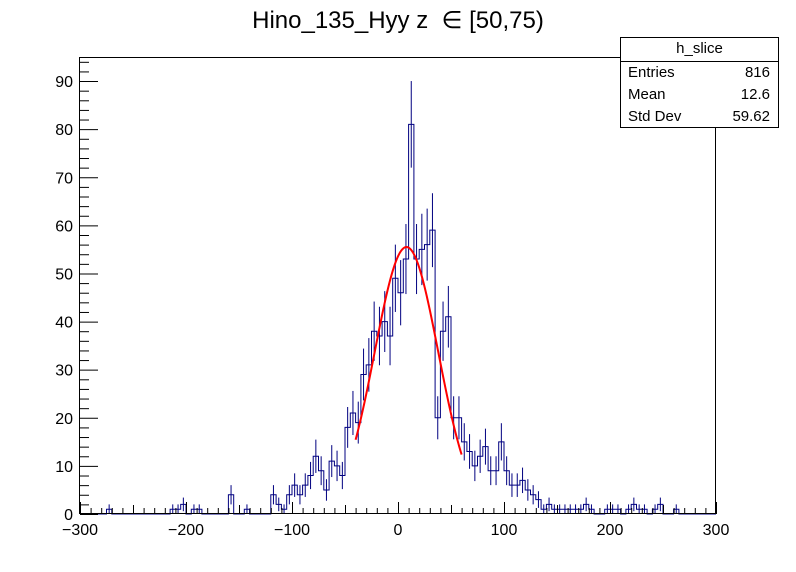  What do you see at coordinates (186, 530) in the screenshot?
I see `x-tick-label: −200` at bounding box center [186, 530].